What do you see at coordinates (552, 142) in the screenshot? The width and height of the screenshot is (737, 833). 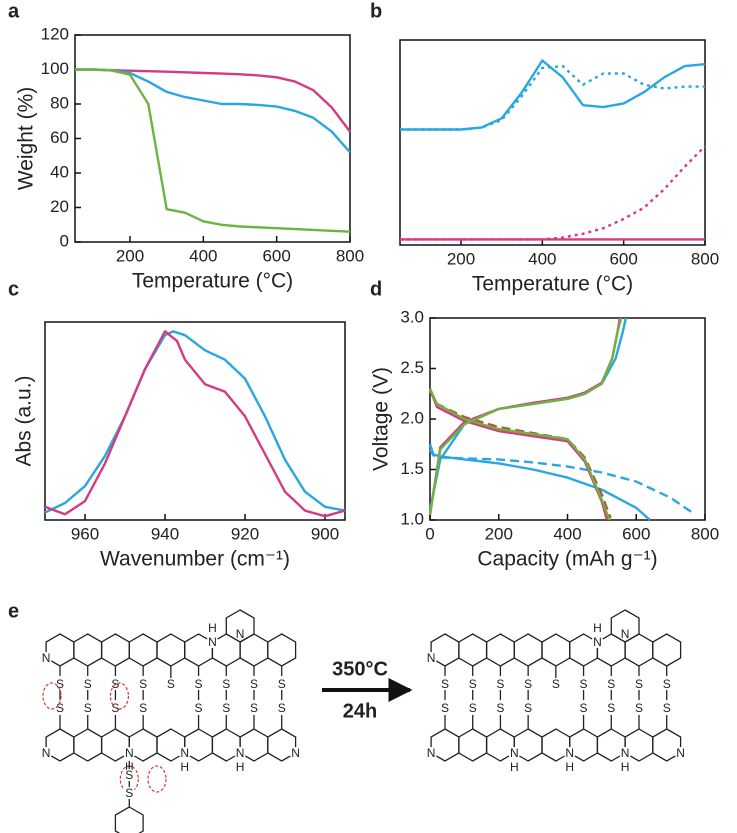 I see `plot-frame` at bounding box center [552, 142].